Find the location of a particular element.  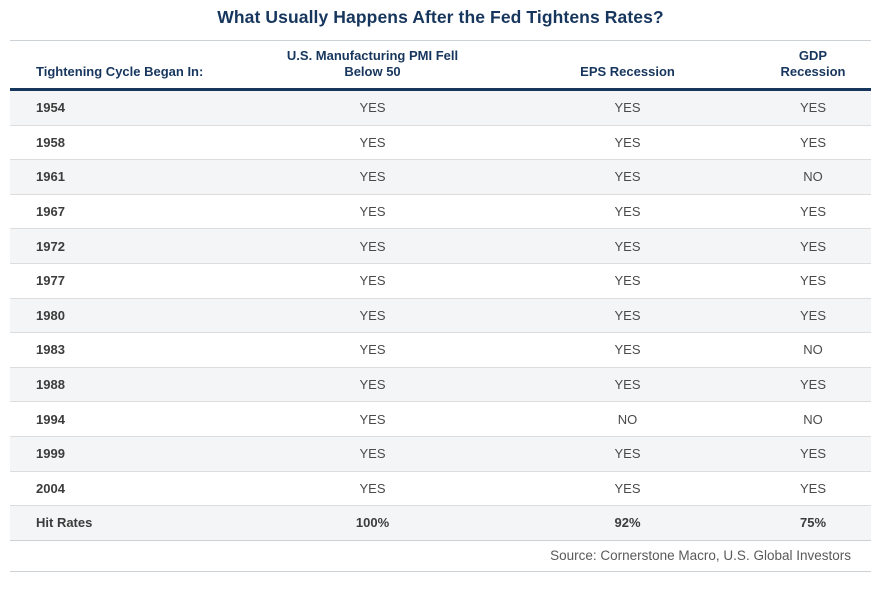

table-row: 1977 YES YES YES is located at coordinates (440, 281).